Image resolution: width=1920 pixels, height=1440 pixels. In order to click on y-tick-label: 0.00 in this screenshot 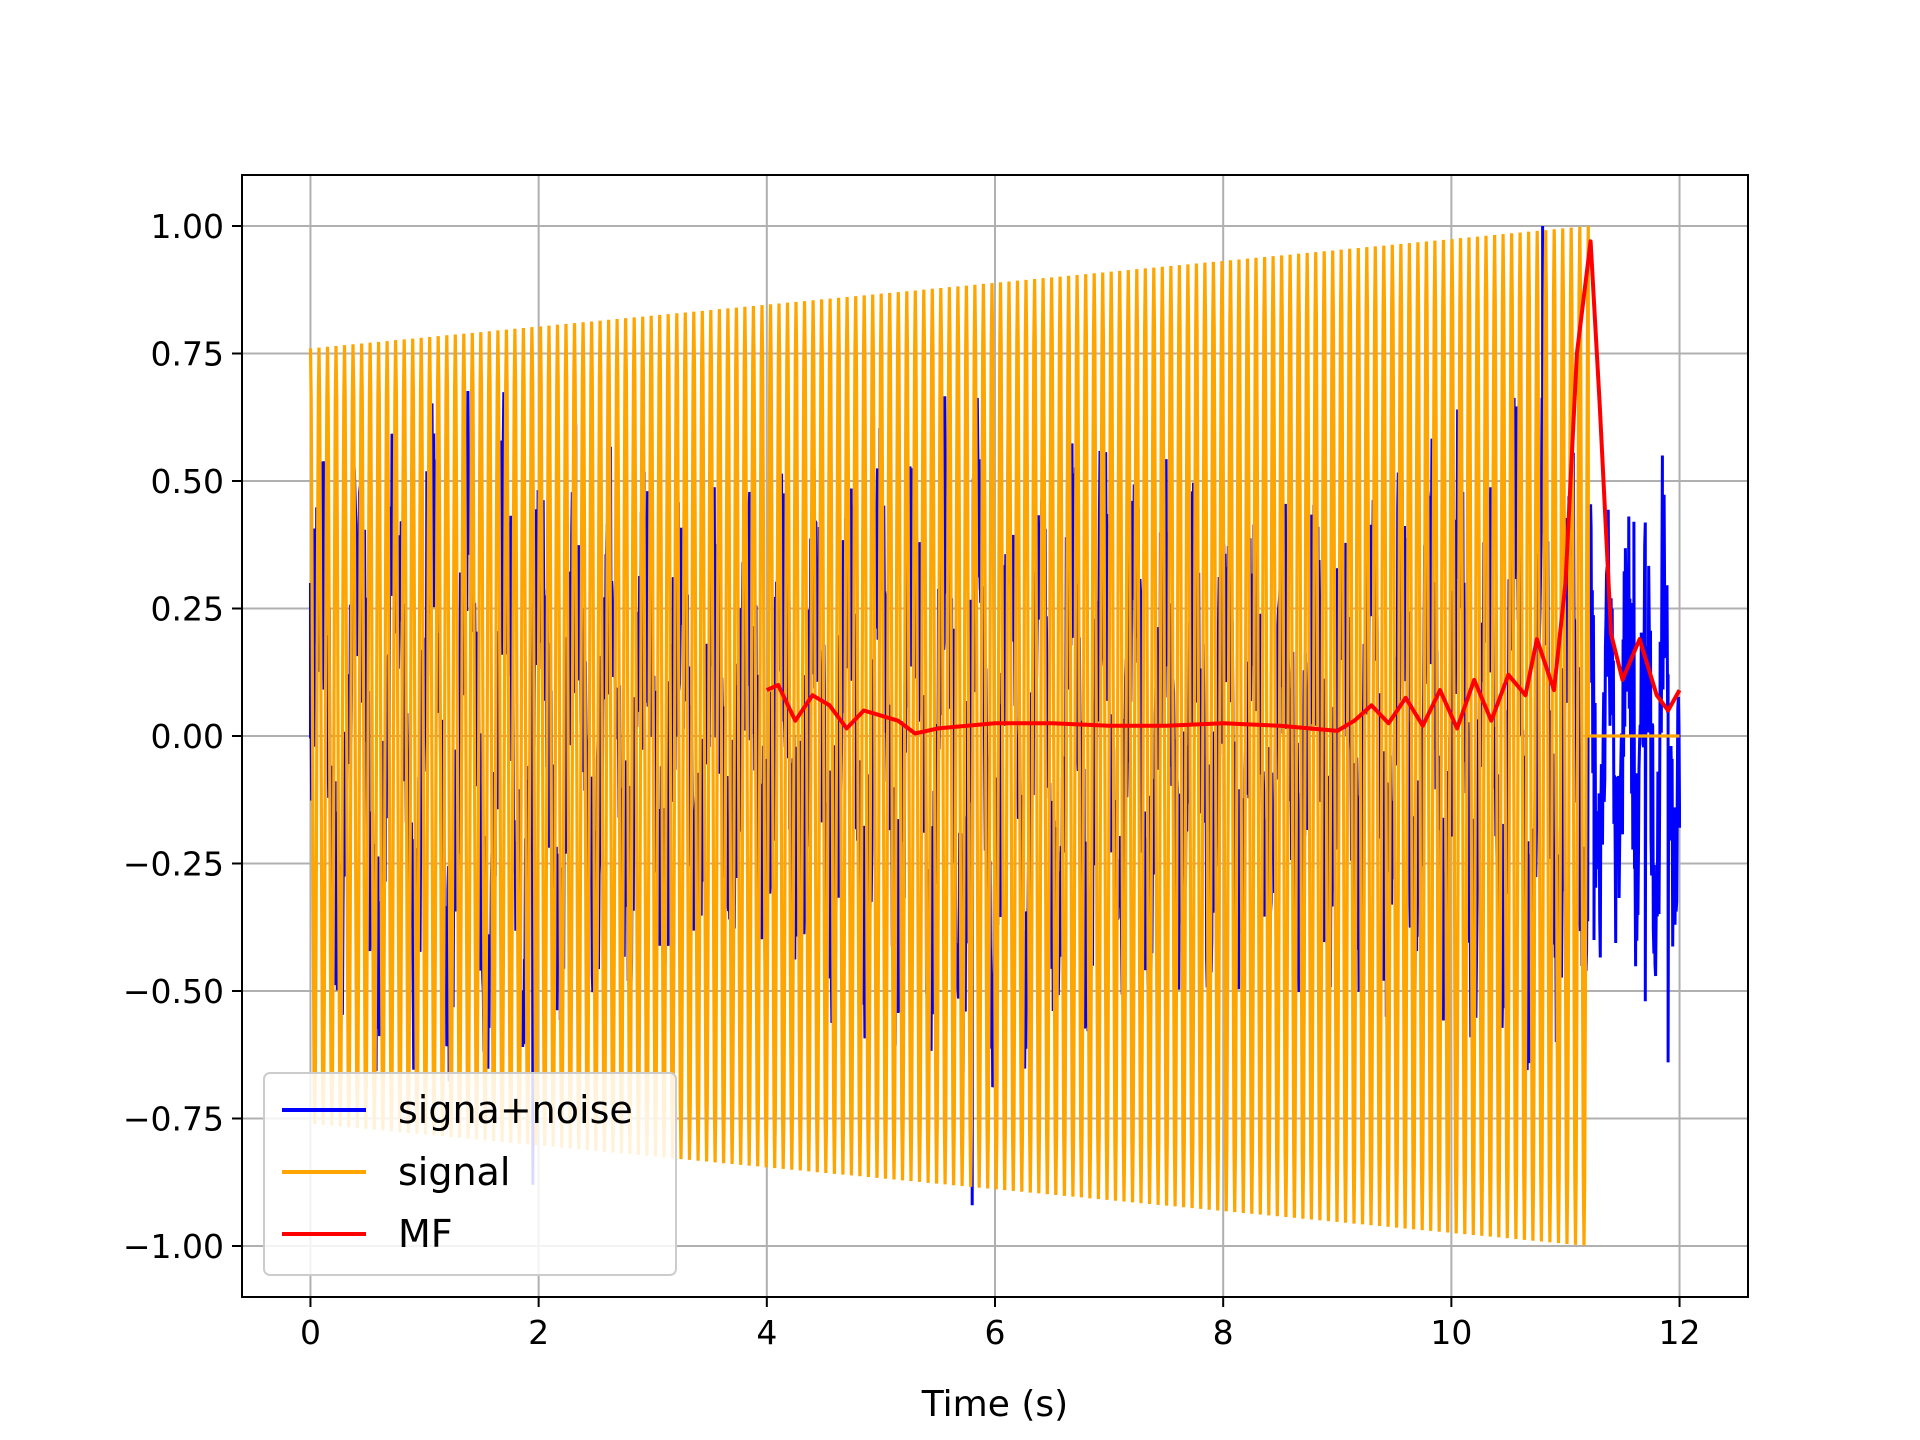, I will do `click(187, 736)`.